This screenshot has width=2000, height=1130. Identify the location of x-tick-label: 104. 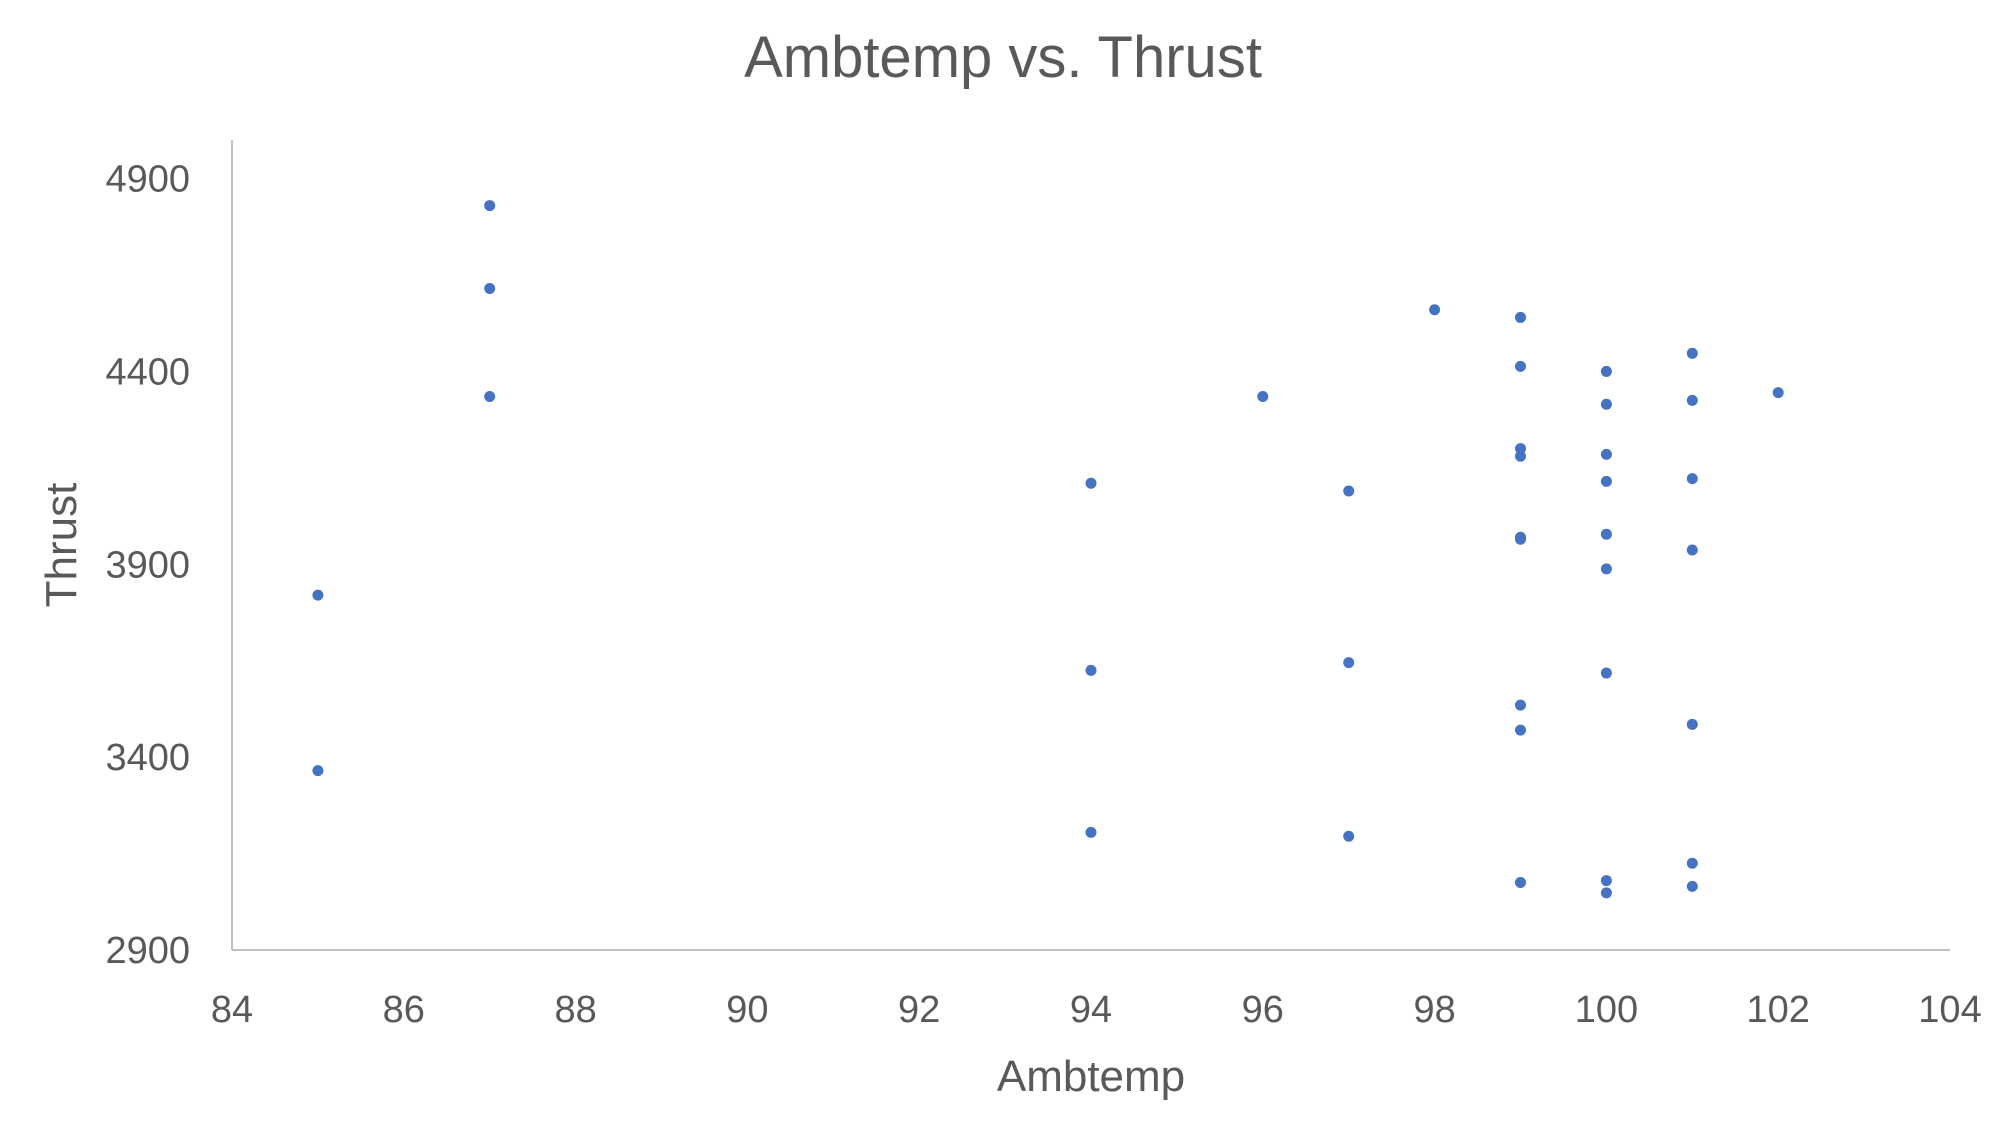
(1949, 1010).